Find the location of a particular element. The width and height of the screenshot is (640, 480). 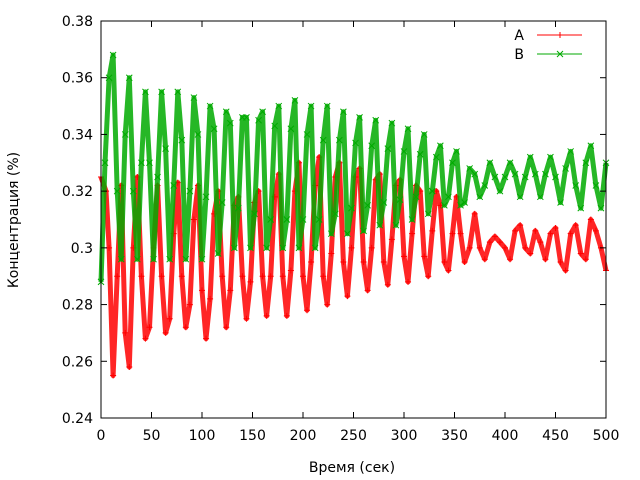

y-tick-label: 0.38 is located at coordinates (77, 22).